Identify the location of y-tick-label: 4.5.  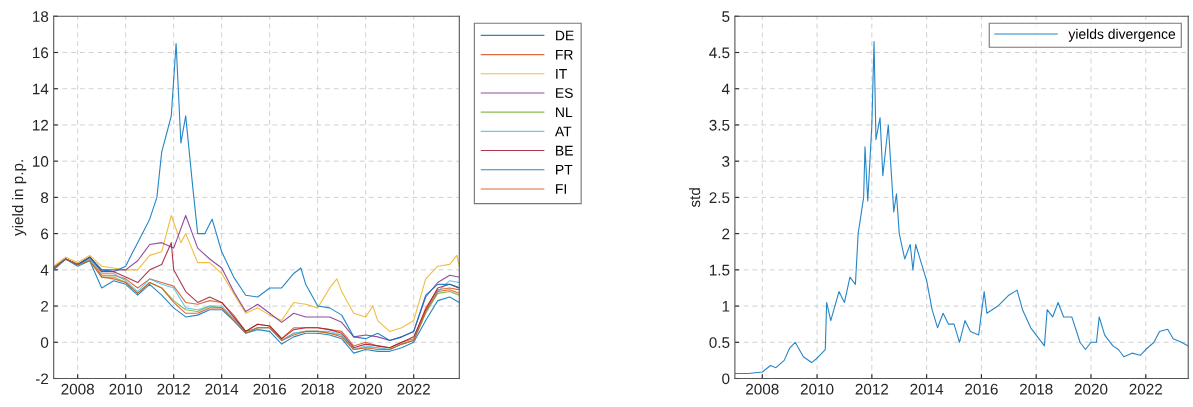
(719, 53).